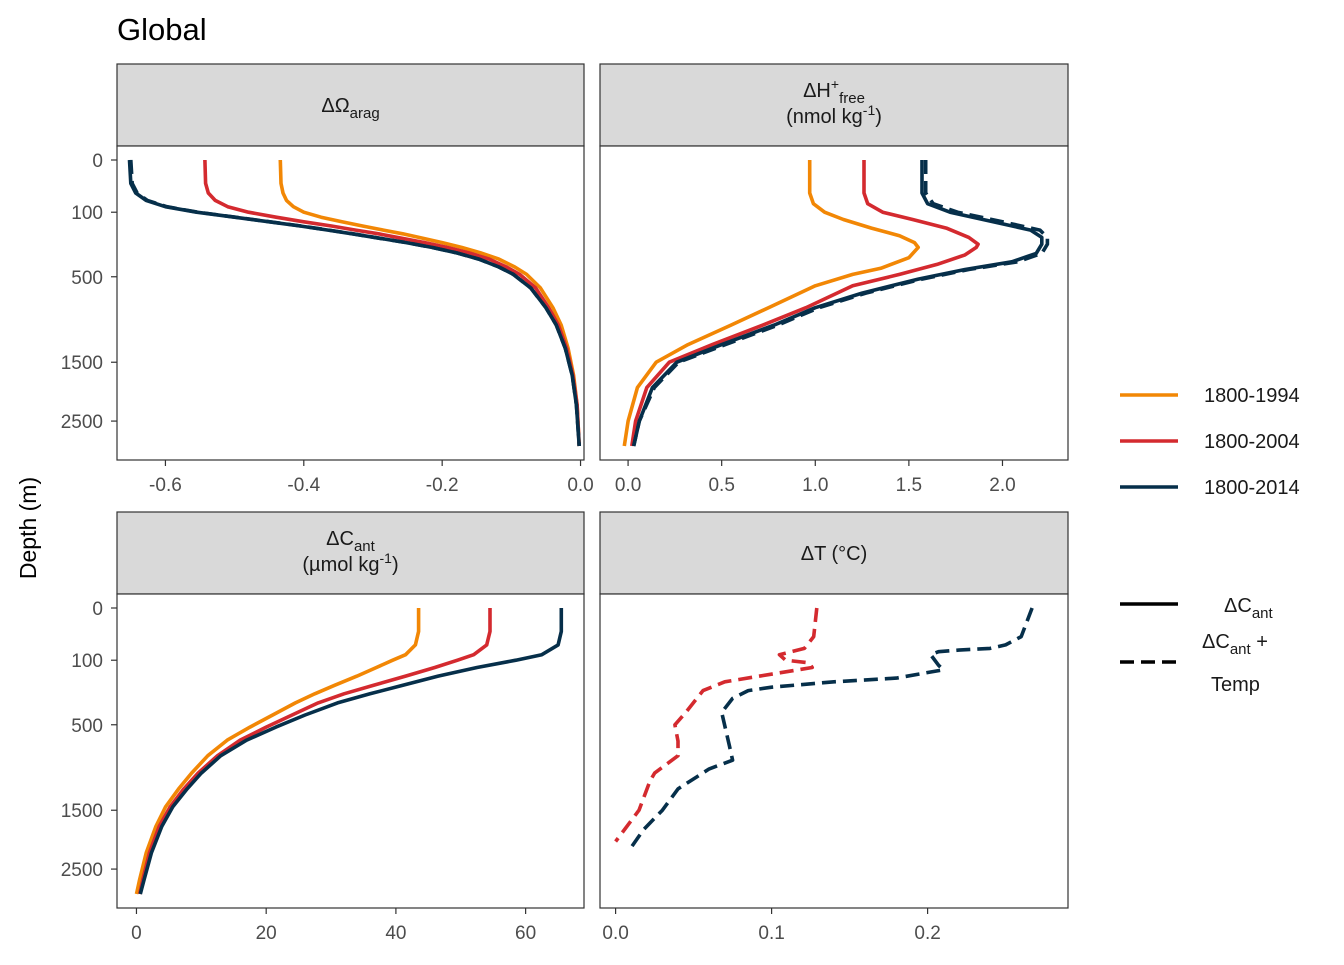 The height and width of the screenshot is (965, 1344). I want to click on series-line-temp-1800-2004-dashed, so click(716, 725).